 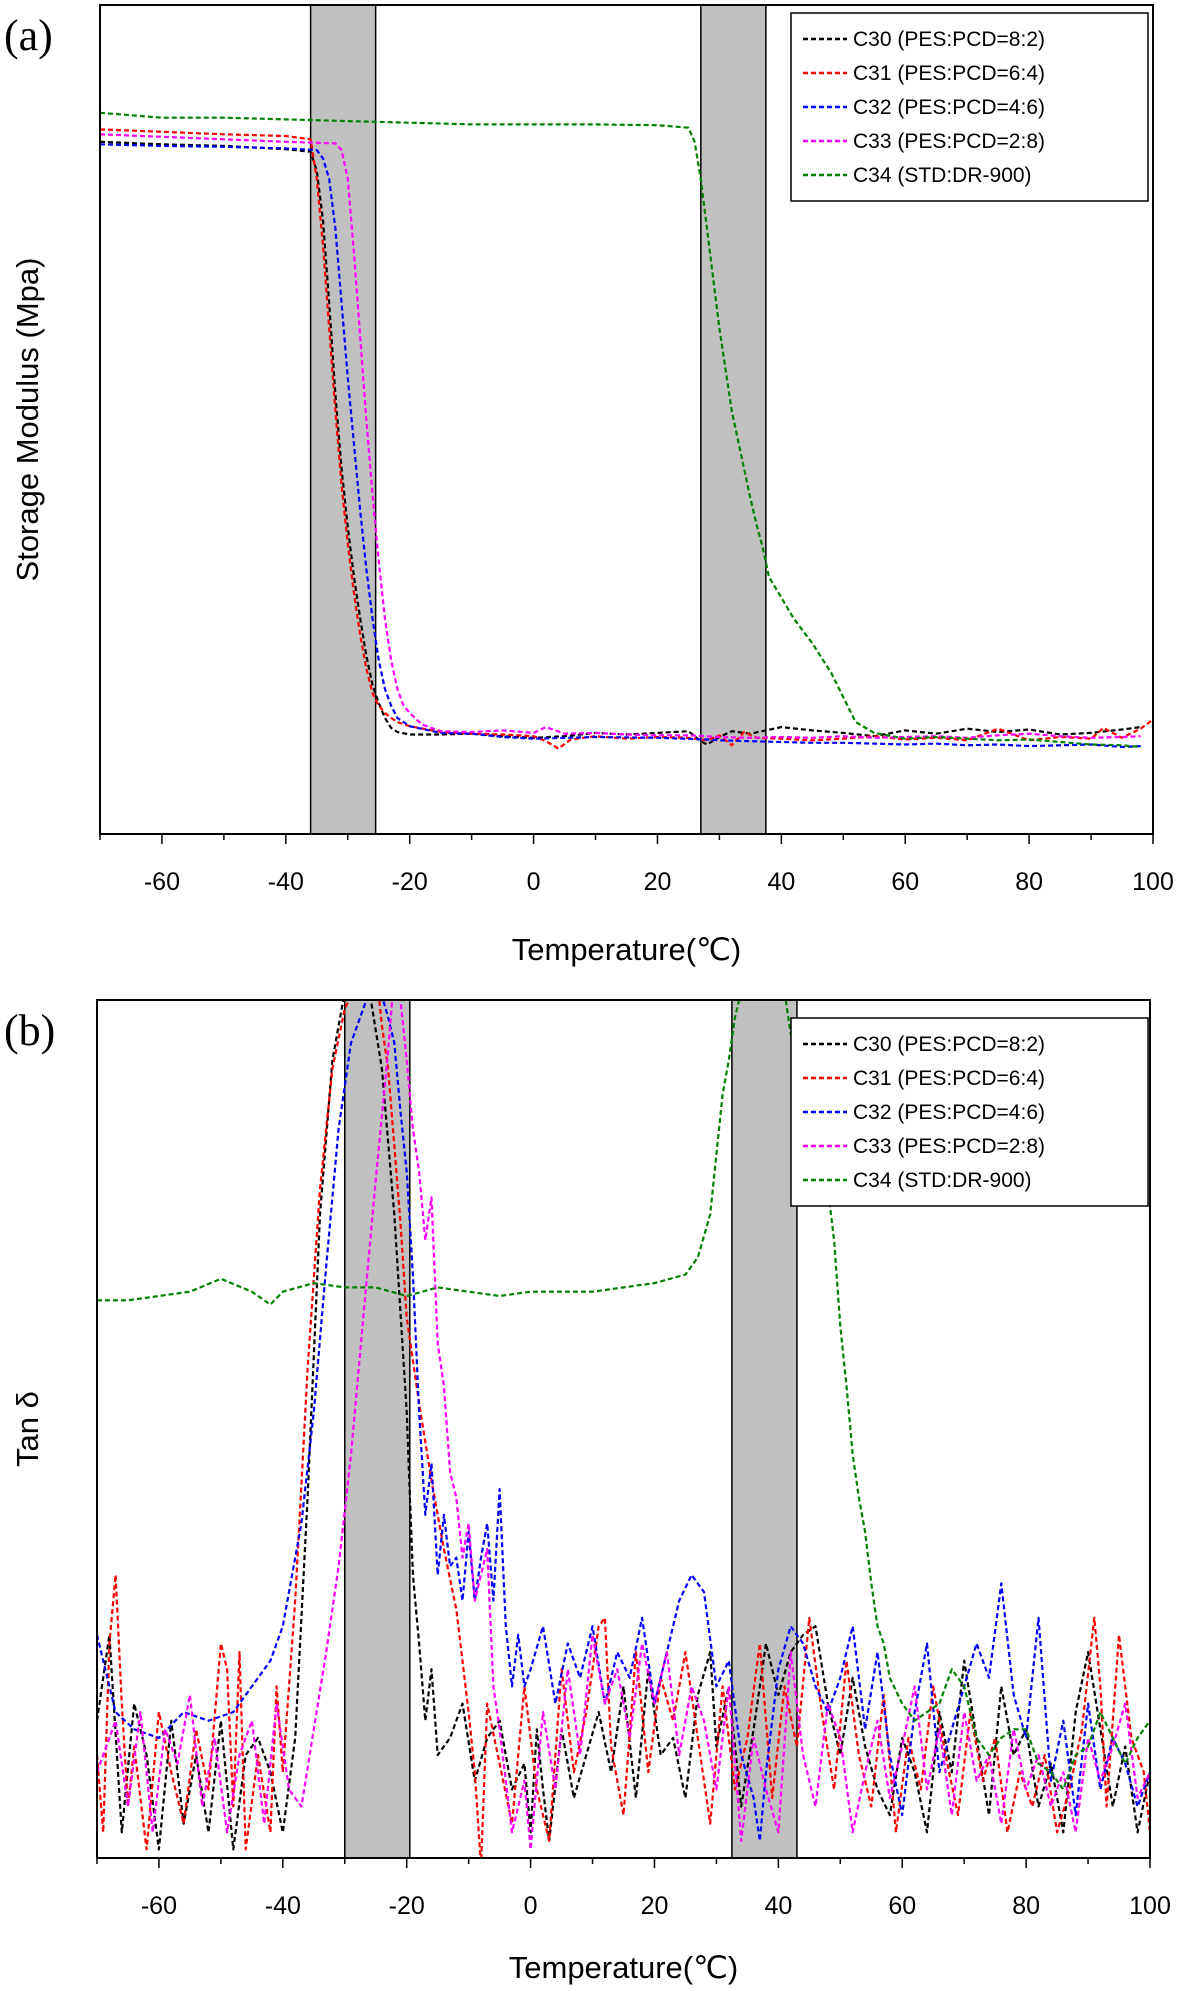 I want to click on panel-label: (a), so click(x=28, y=35).